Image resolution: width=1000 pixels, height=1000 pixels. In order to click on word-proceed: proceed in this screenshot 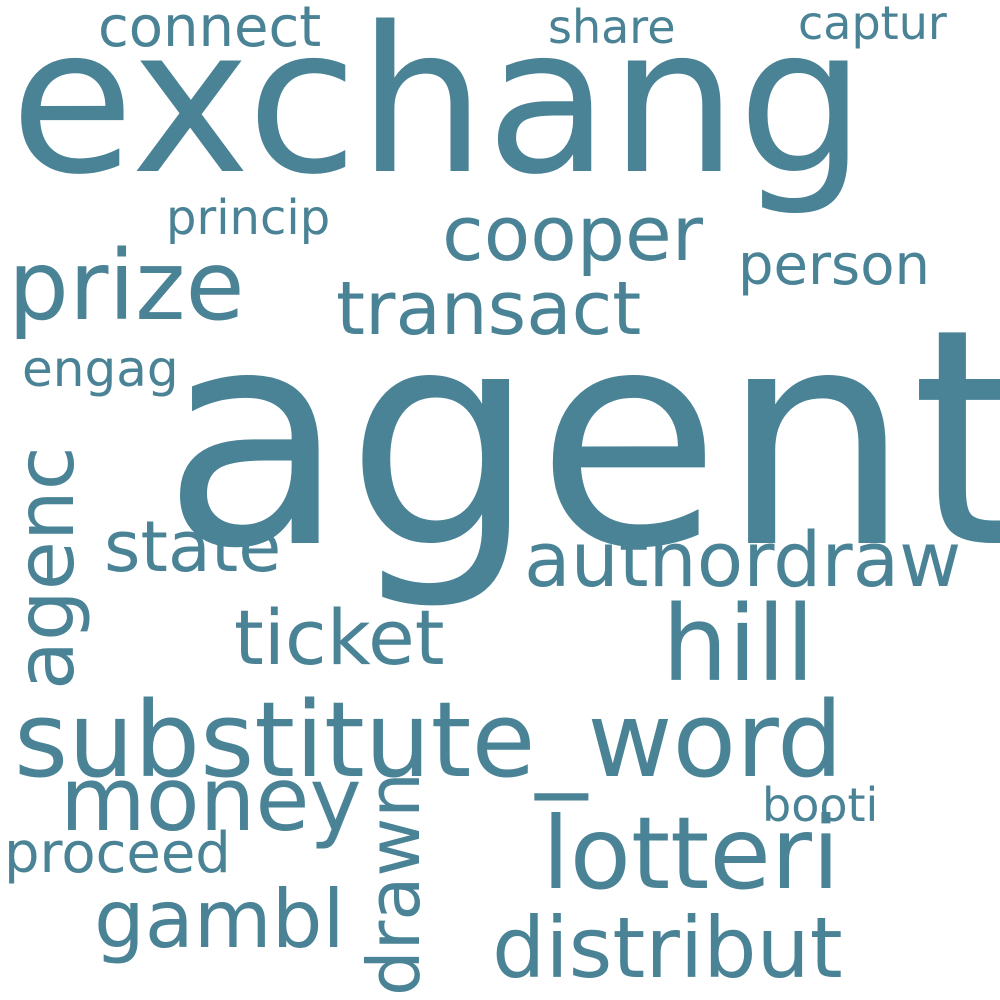, I will do `click(117, 853)`.